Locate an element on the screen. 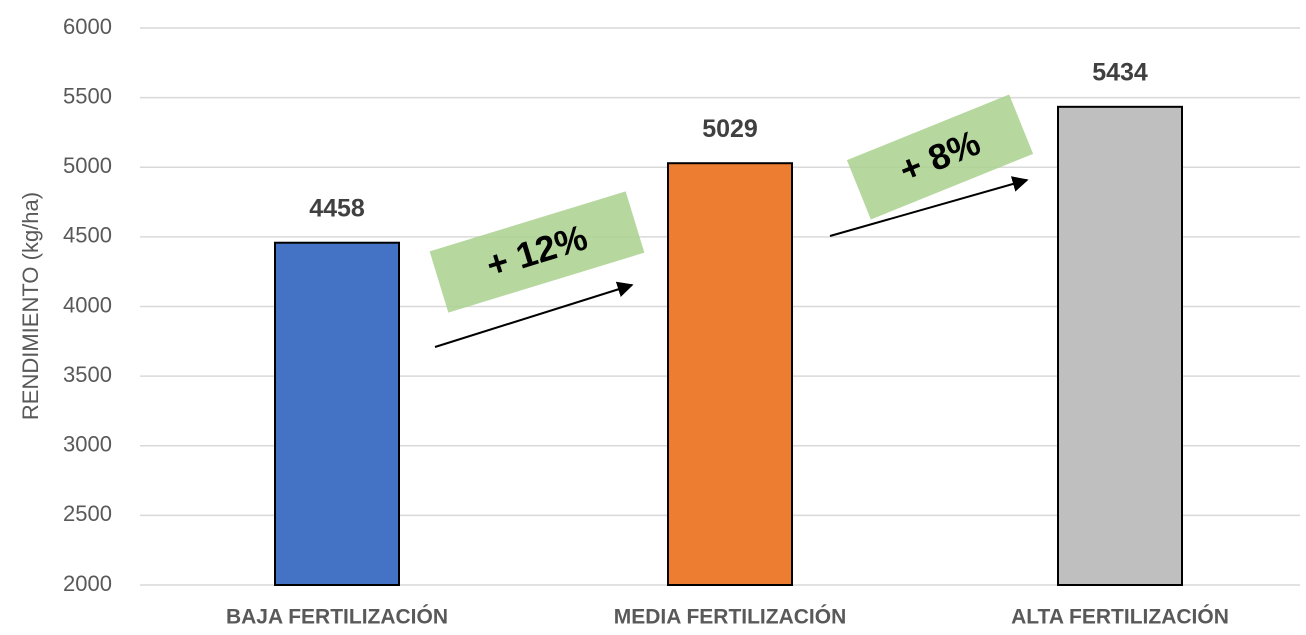 The height and width of the screenshot is (635, 1306). y-axis-label: RENDIMIENTO (kg/ha) is located at coordinates (30, 306).